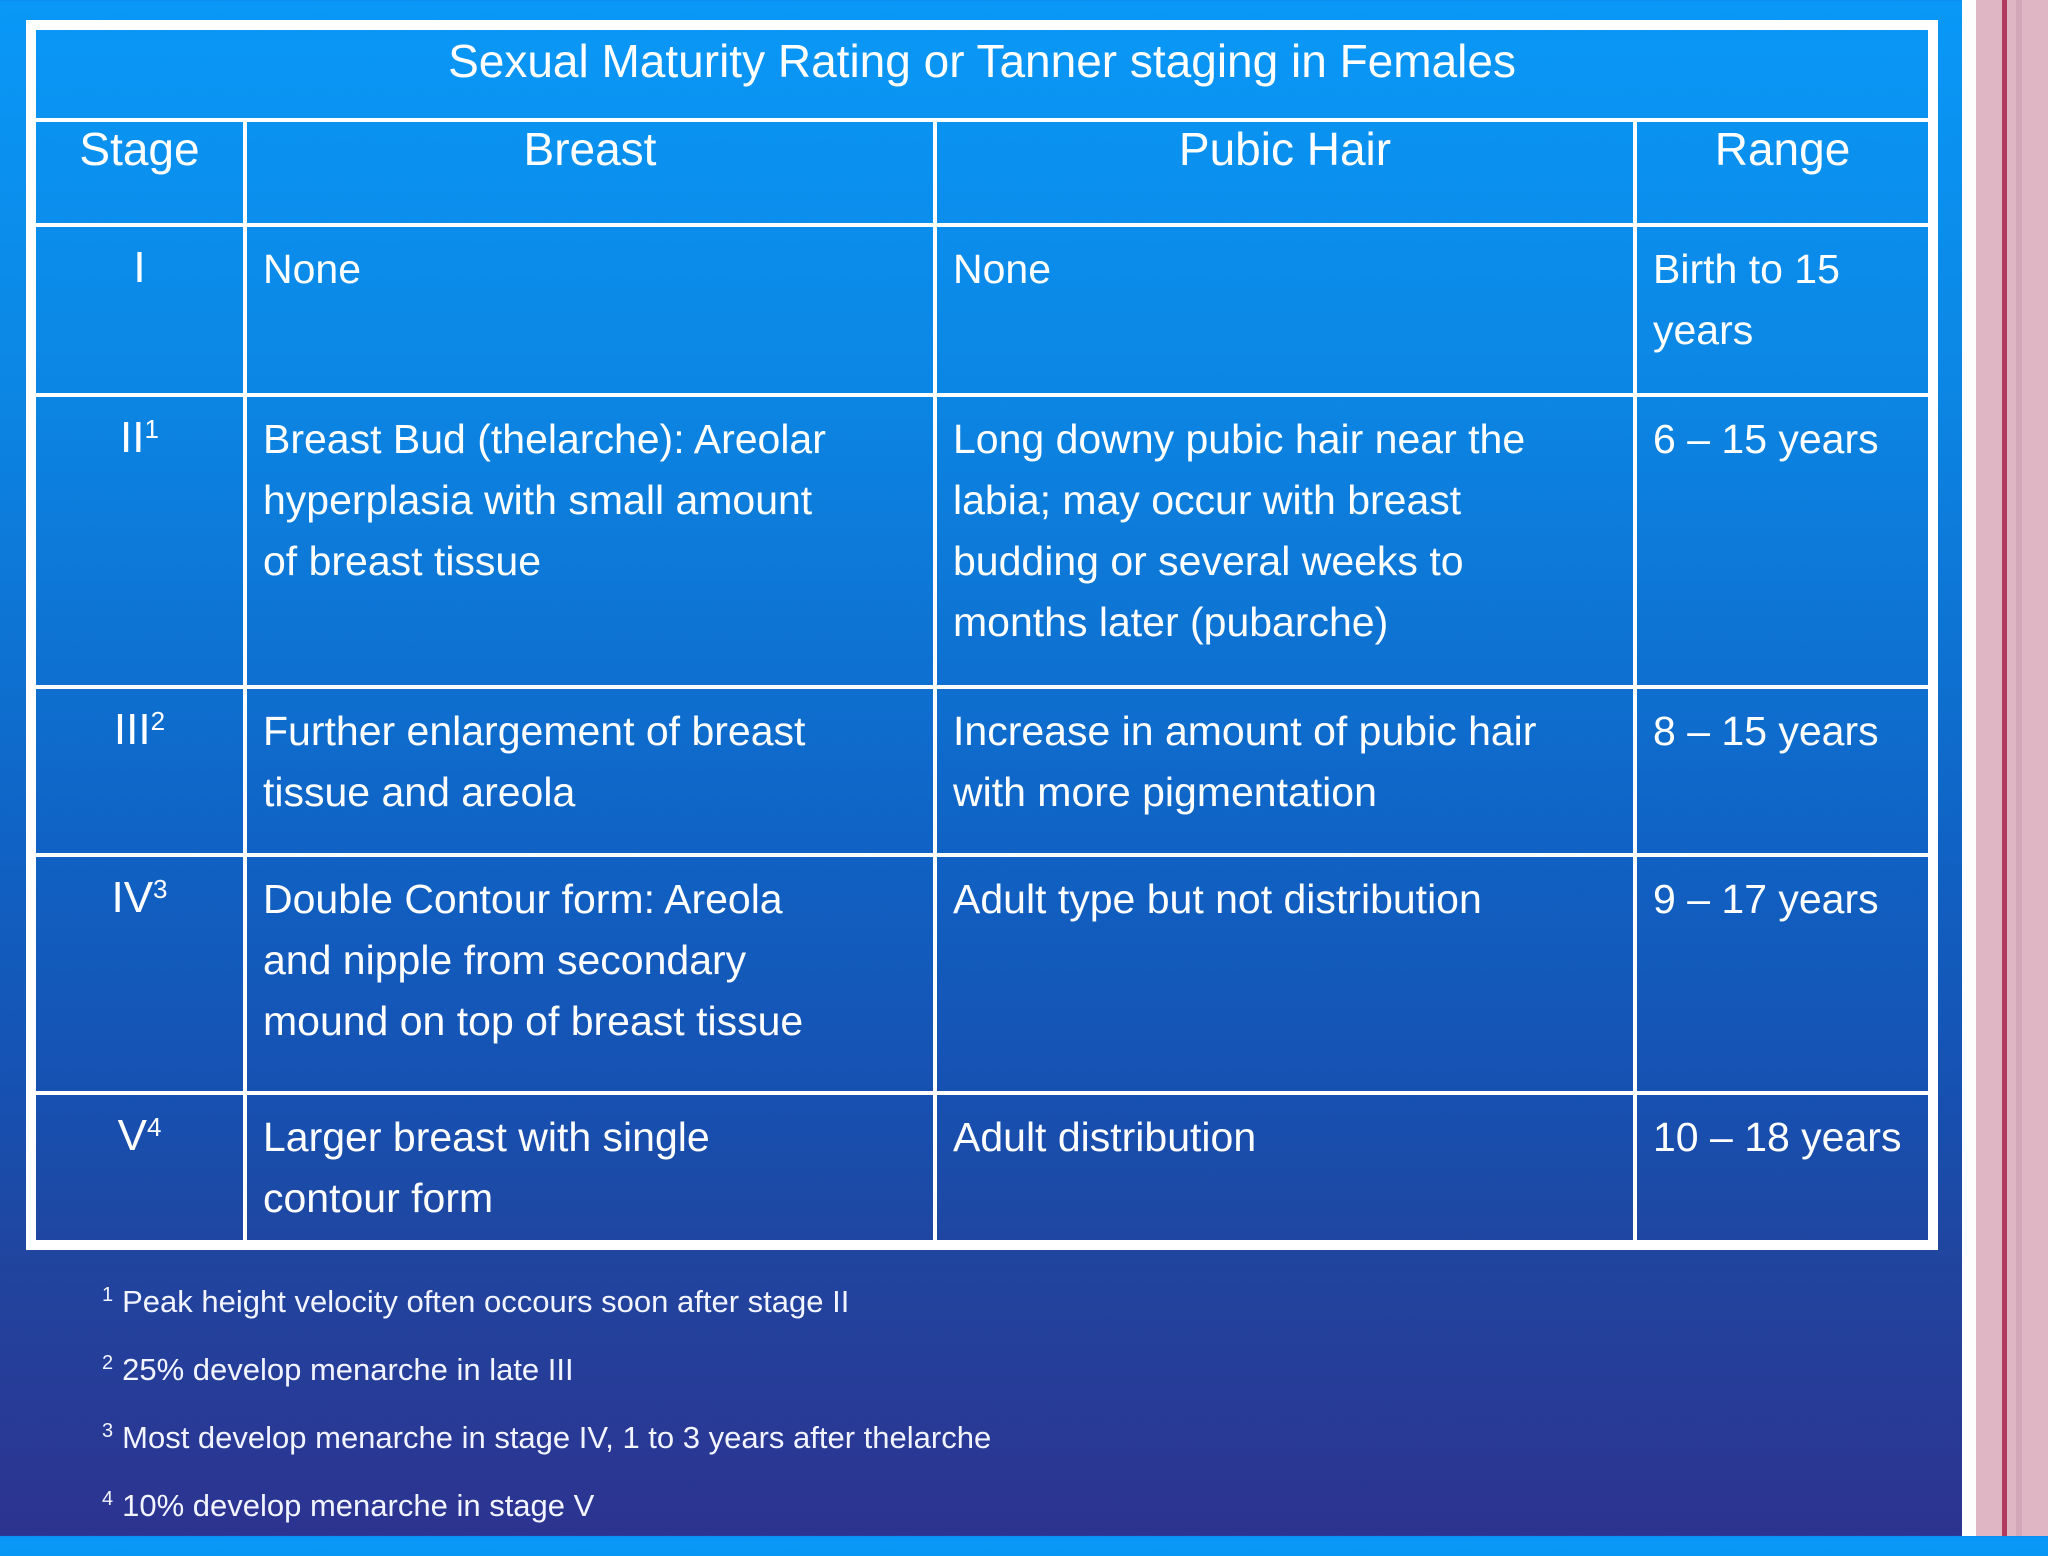  Describe the element at coordinates (1784, 310) in the screenshot. I see `range-cell: Birth to 15 years` at that location.